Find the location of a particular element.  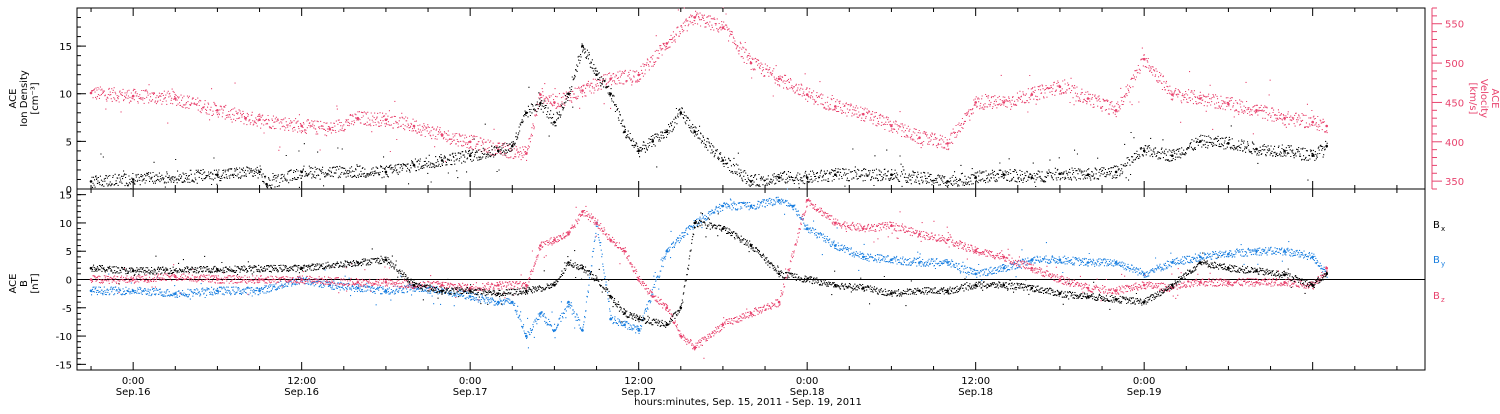

b-axis-title: ACE is located at coordinates (13, 284).